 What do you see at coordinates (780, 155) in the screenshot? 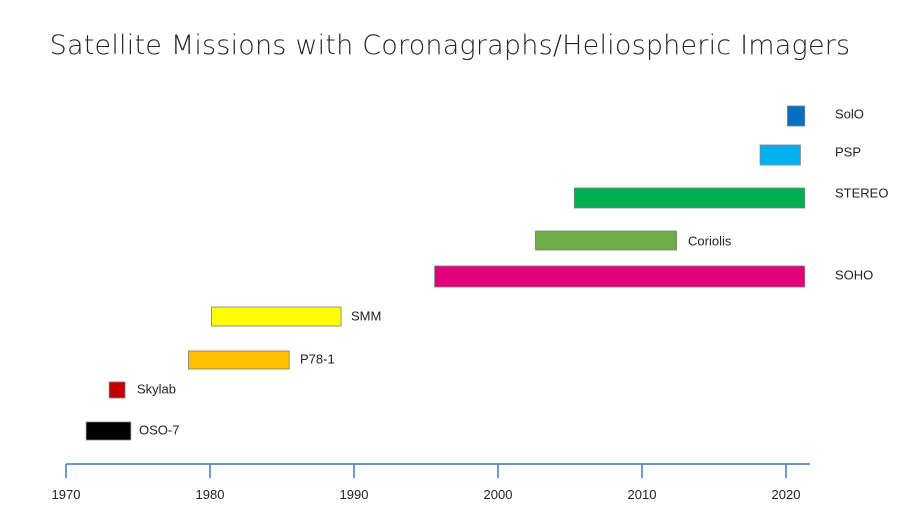
I see `mission-bar-psp` at bounding box center [780, 155].